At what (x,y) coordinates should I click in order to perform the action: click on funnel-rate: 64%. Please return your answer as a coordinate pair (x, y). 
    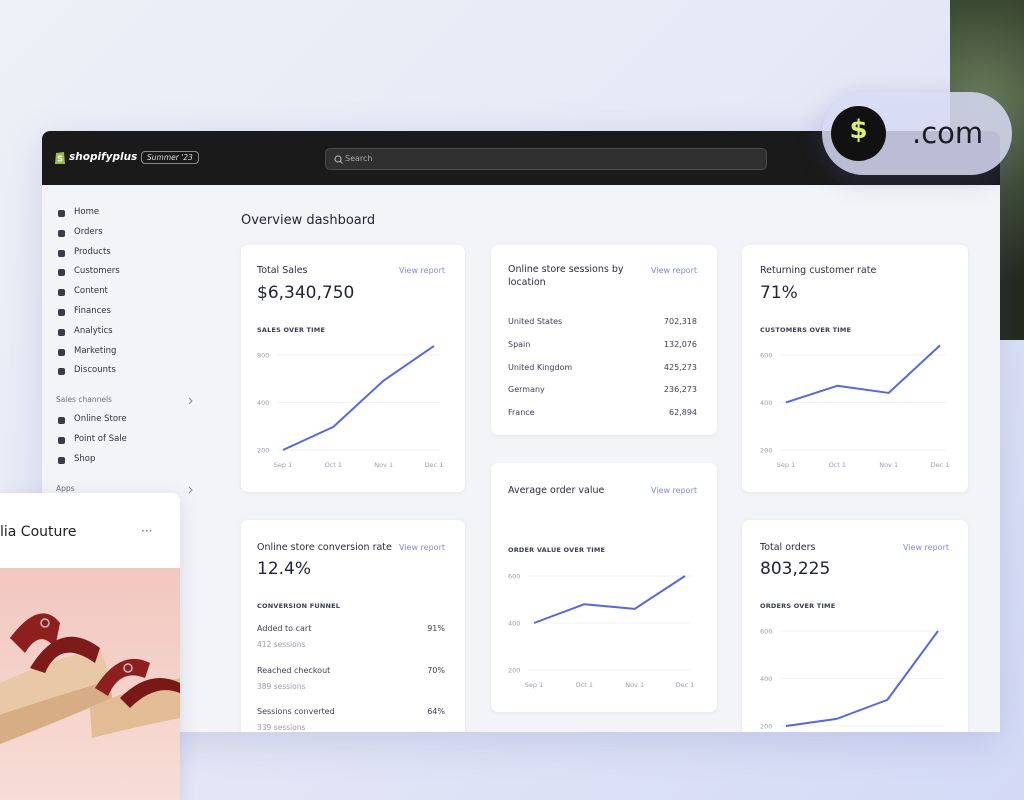
    Looking at the image, I should click on (436, 711).